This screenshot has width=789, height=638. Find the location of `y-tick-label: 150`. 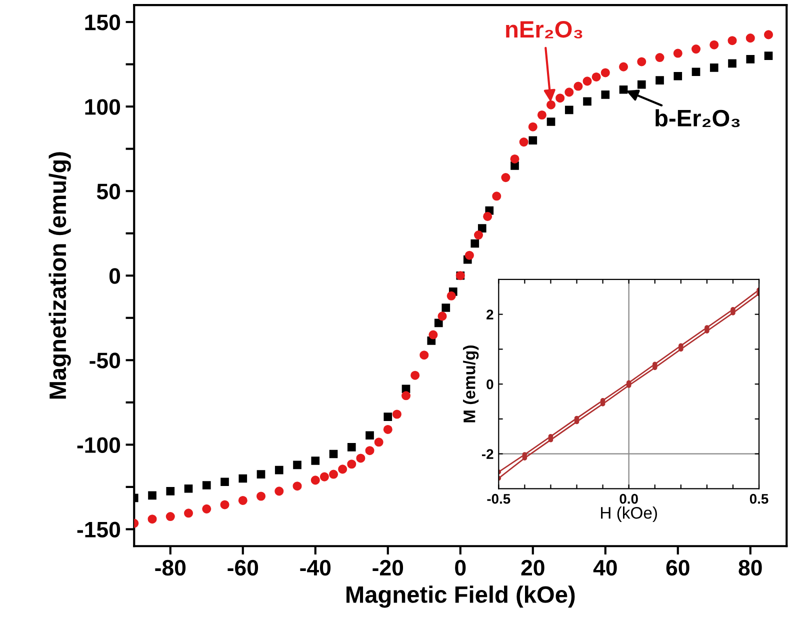

y-tick-label: 150 is located at coordinates (102, 22).